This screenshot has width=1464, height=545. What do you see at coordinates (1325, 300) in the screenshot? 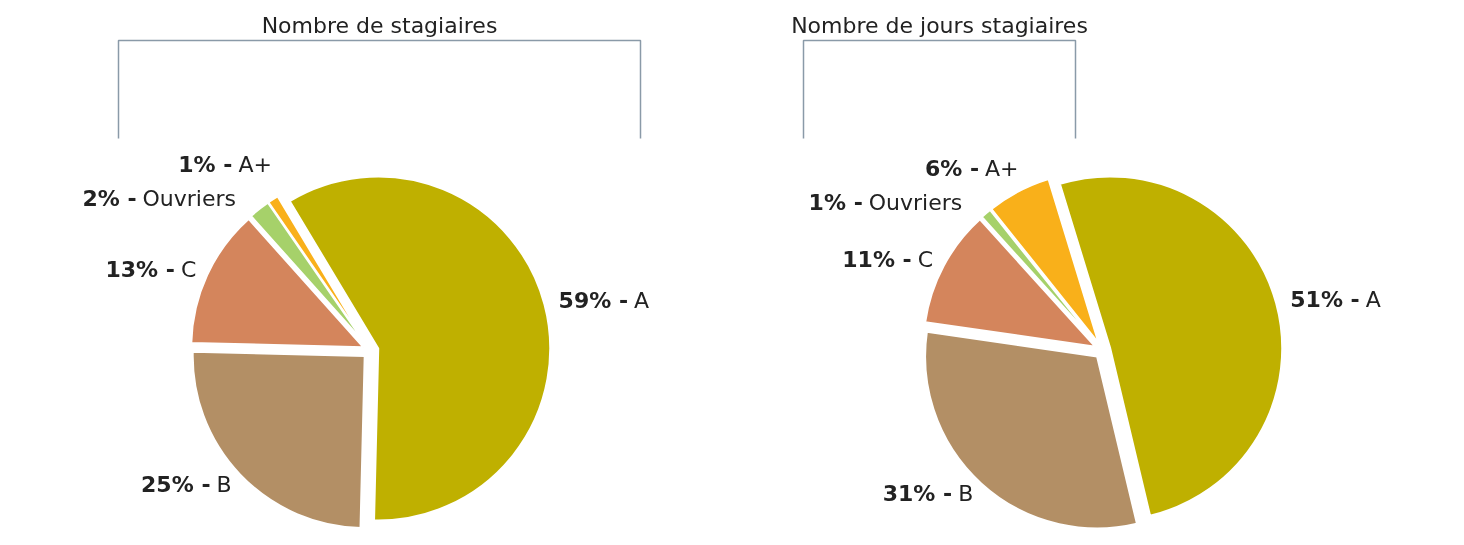
I see `data-label: 51% -` at bounding box center [1325, 300].